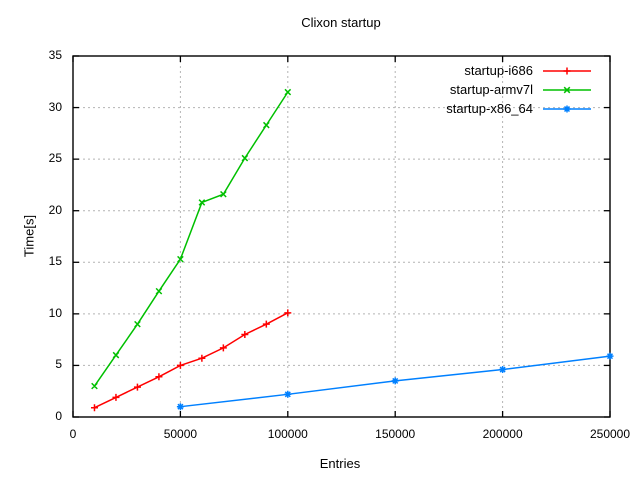  I want to click on legend-item: startup-i686, so click(519, 70).